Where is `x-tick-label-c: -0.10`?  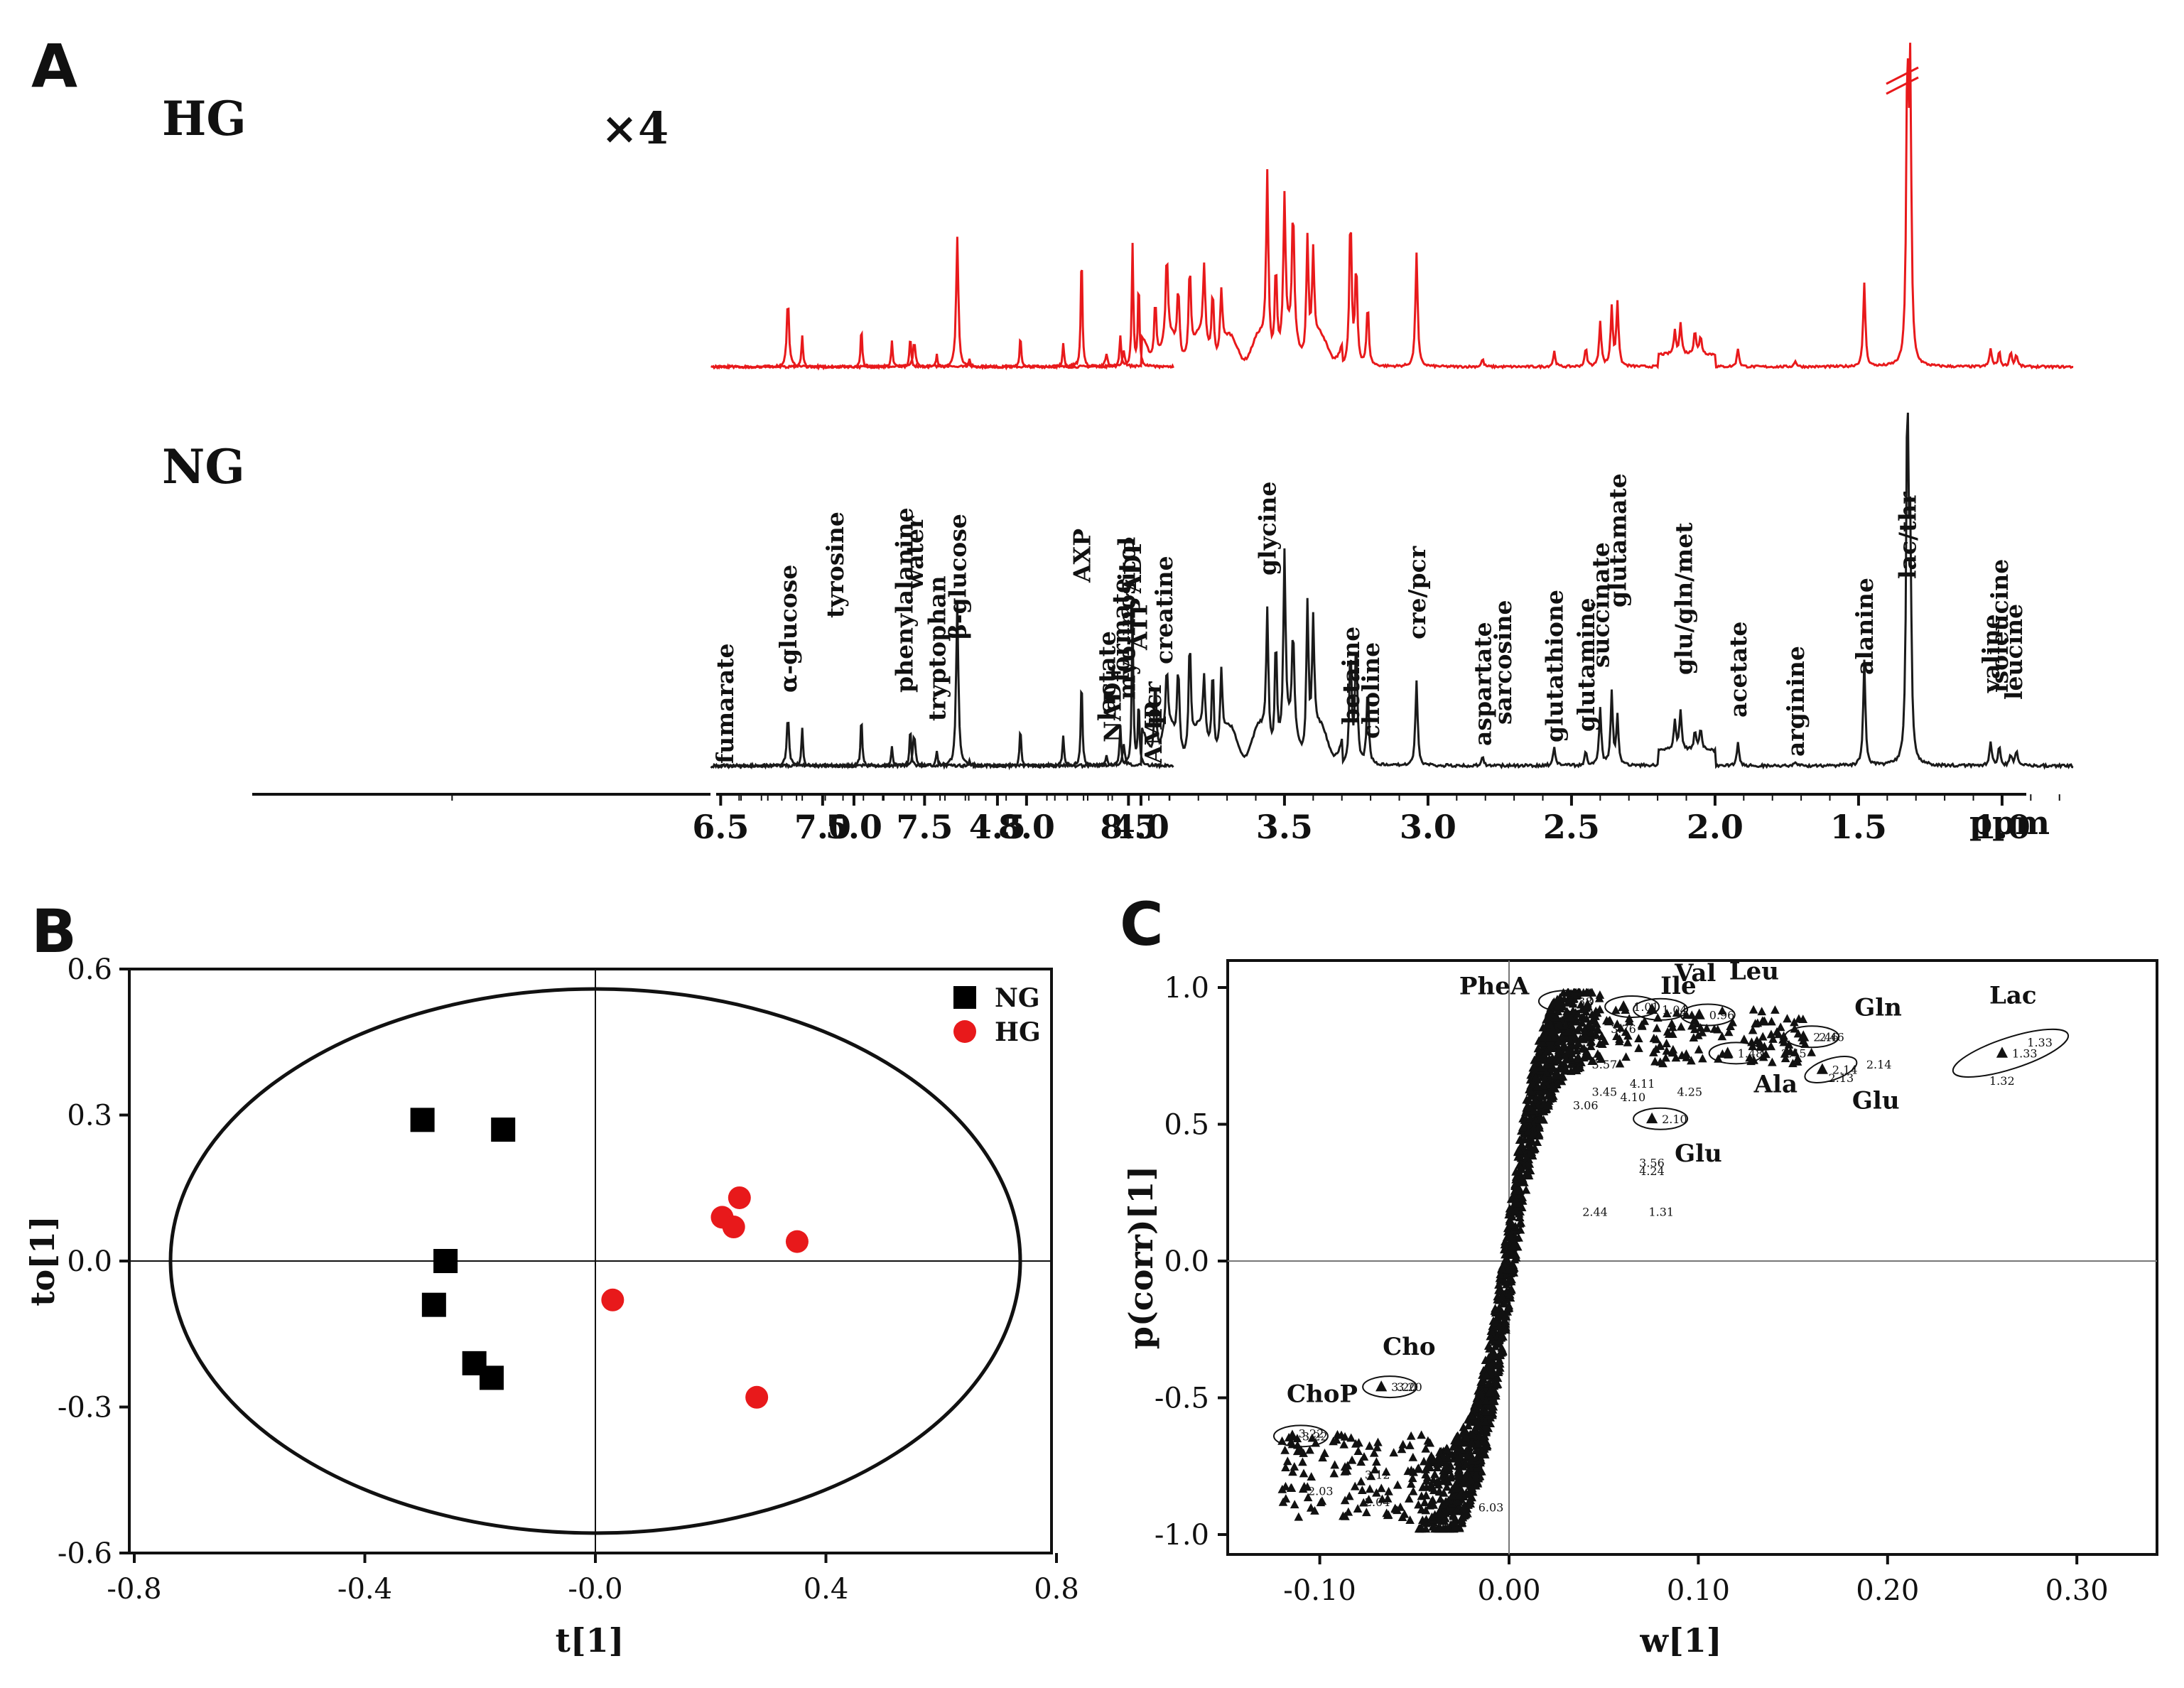 x-tick-label-c: -0.10 is located at coordinates (1319, 1590).